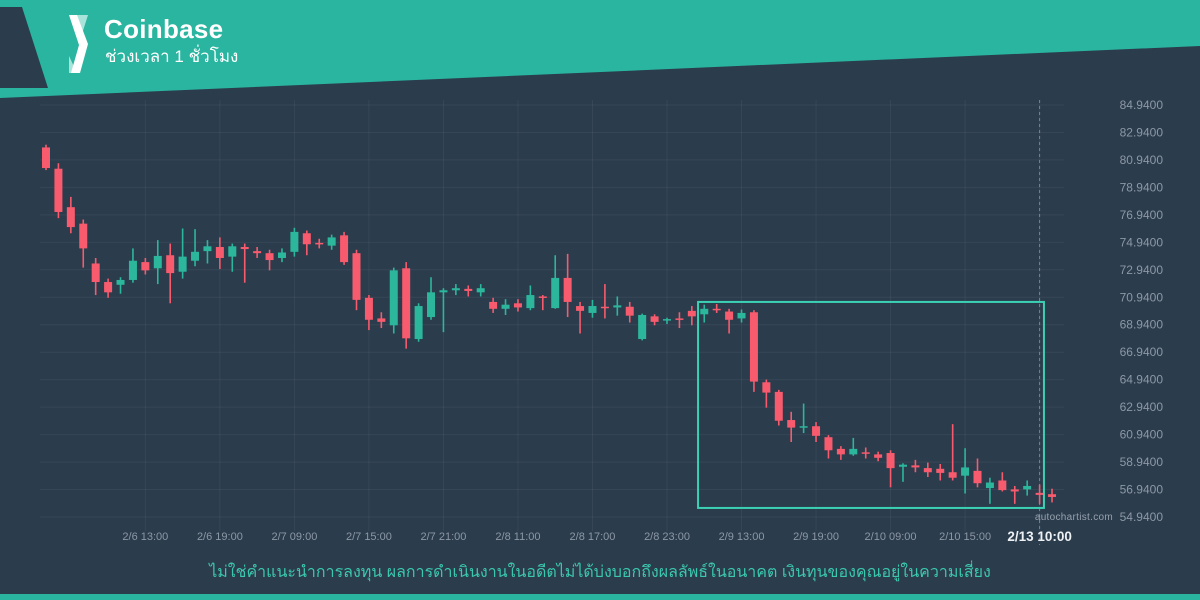 The height and width of the screenshot is (600, 1200). What do you see at coordinates (164, 29) in the screenshot?
I see `brand-title: Coinbase` at bounding box center [164, 29].